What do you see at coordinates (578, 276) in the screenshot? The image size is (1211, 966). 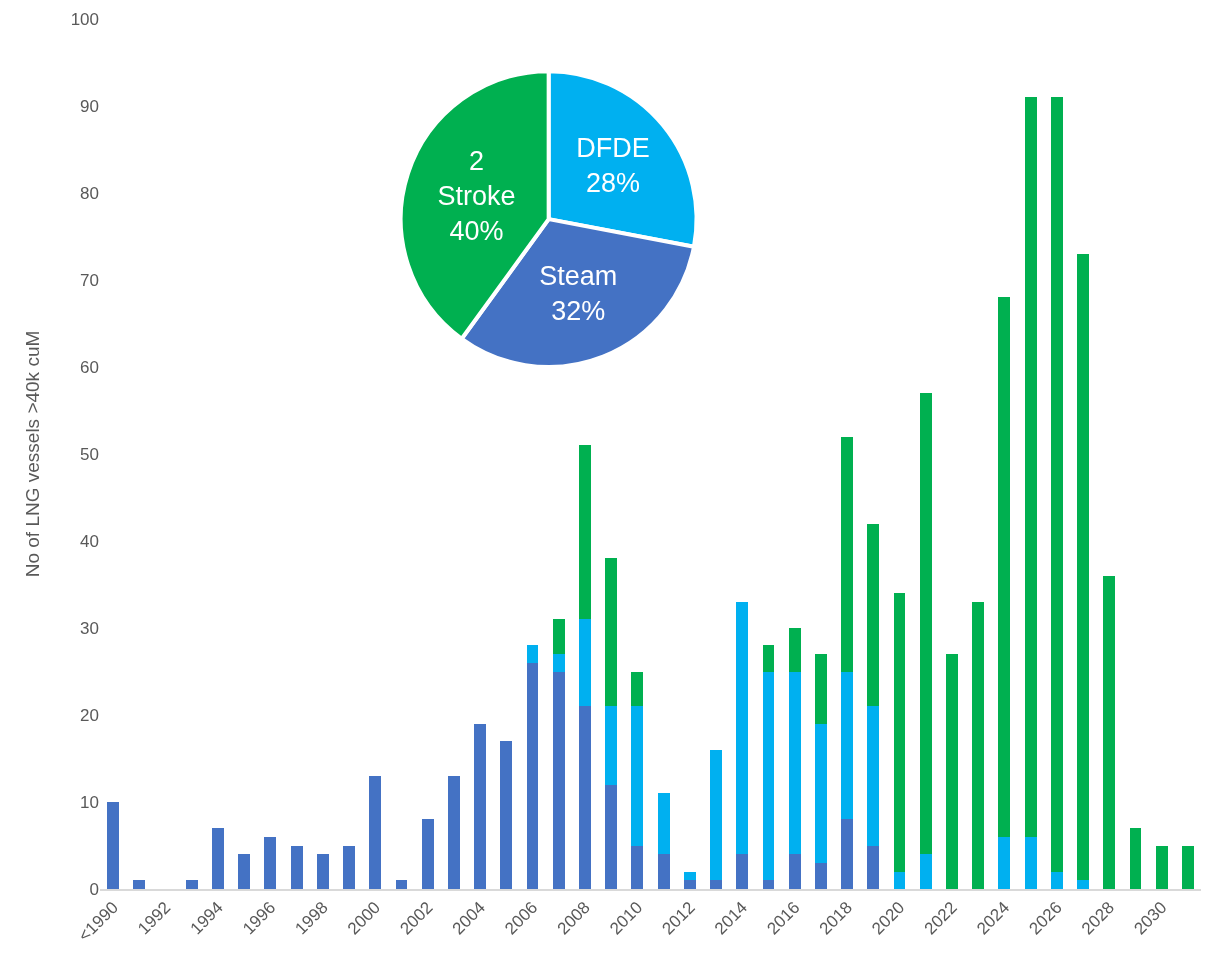 I see `slice-label: Steam` at bounding box center [578, 276].